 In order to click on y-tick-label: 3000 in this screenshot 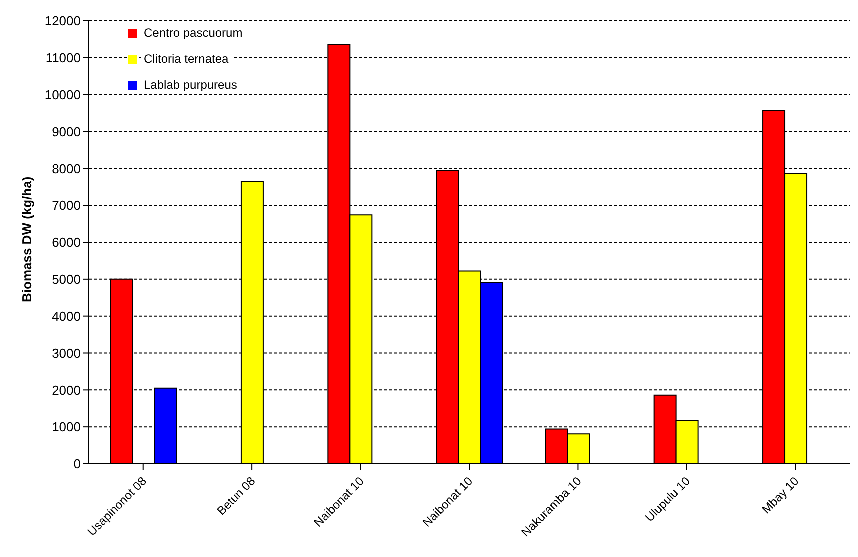, I will do `click(66, 353)`.